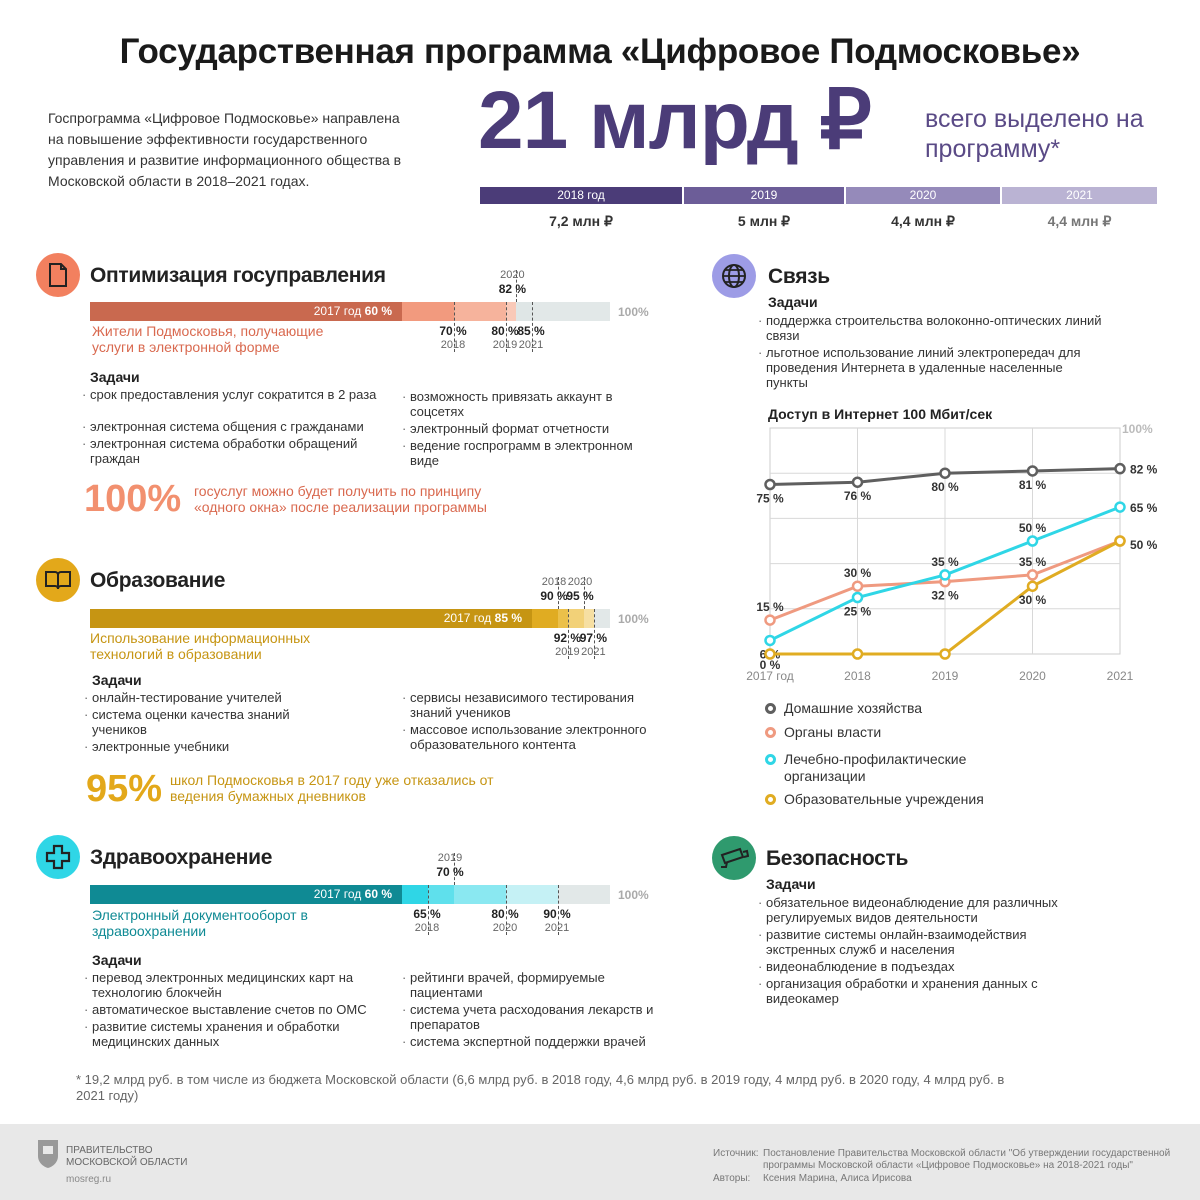 The width and height of the screenshot is (1200, 1200). Describe the element at coordinates (532, 1041) in the screenshot. I see `task-item: система экспертной поддержки врачей` at that location.